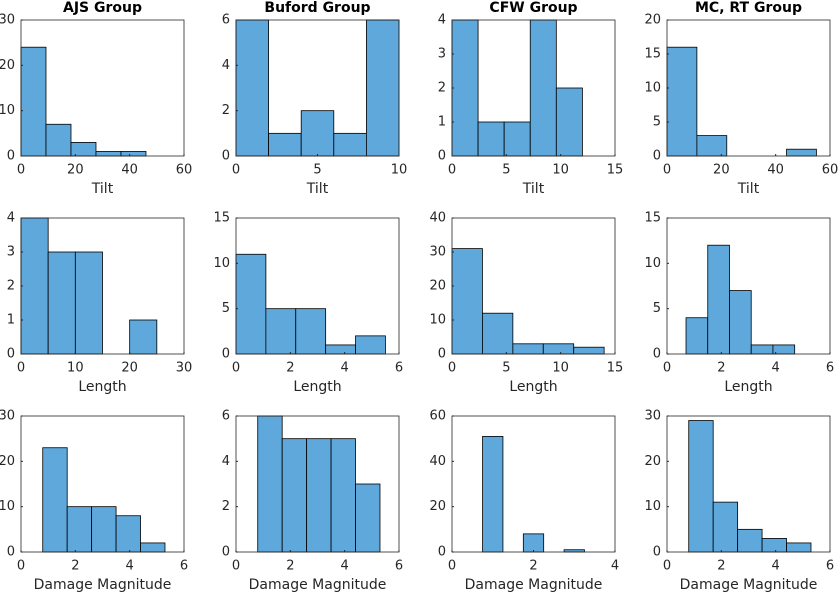 The image size is (839, 595). Describe the element at coordinates (506, 170) in the screenshot. I see `x-tick-label: 5` at that location.